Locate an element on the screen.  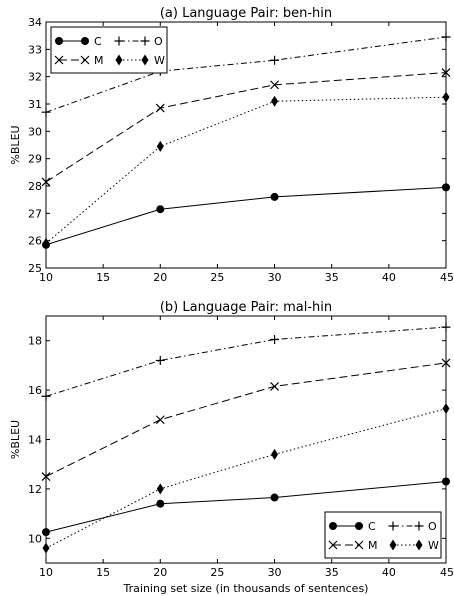
x-tick-label: 20 is located at coordinates (160, 277).